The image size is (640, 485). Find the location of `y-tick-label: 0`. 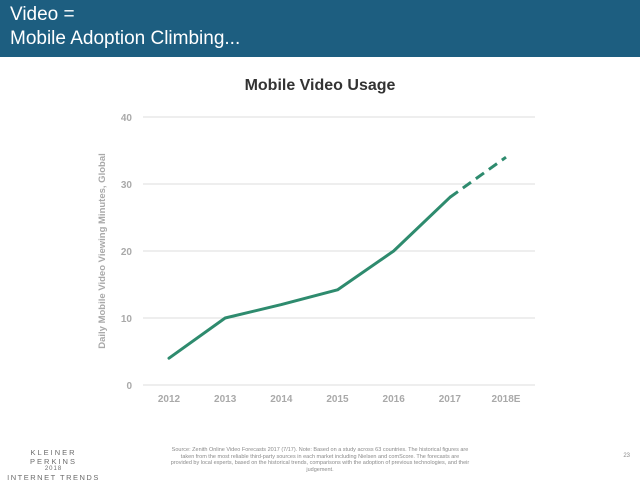

y-tick-label: 0 is located at coordinates (129, 386).